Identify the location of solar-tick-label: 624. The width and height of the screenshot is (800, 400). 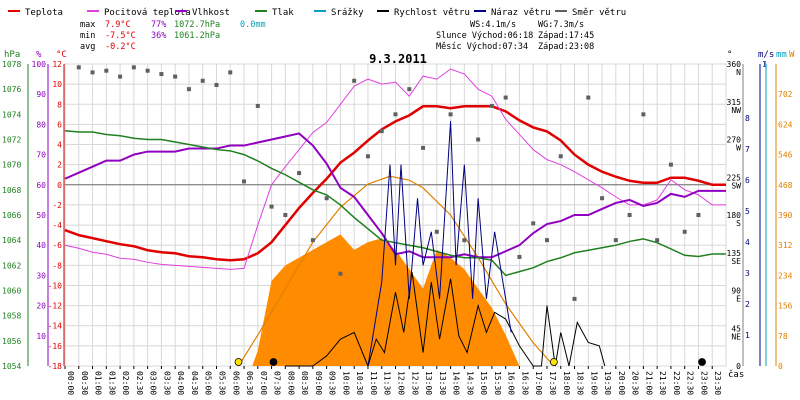
(785, 124).